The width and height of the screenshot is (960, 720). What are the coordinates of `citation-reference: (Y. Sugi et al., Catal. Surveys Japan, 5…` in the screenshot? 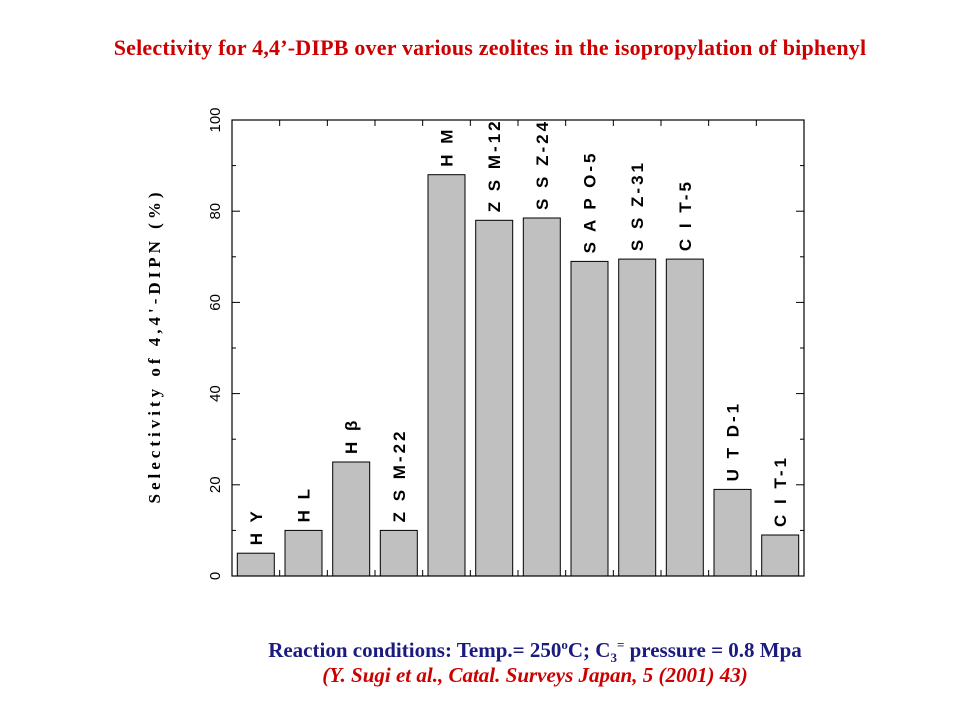 It's located at (535, 675).